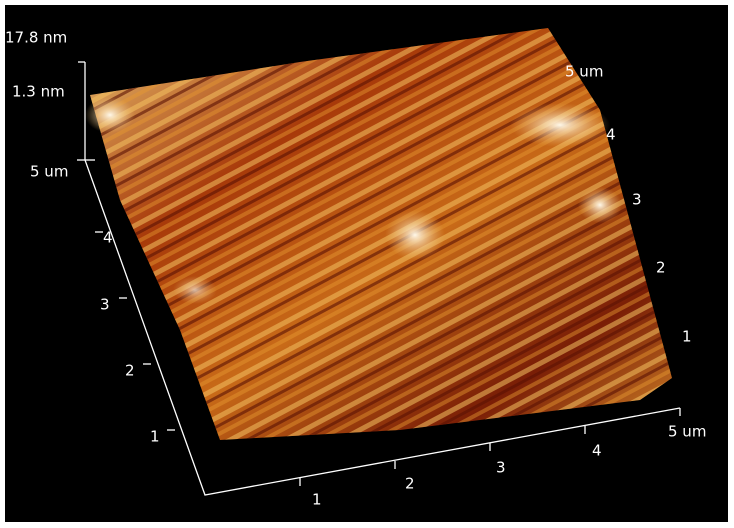 This screenshot has width=734, height=528. Describe the element at coordinates (38, 92) in the screenshot. I see `z-min-label: 1.3 nm` at that location.